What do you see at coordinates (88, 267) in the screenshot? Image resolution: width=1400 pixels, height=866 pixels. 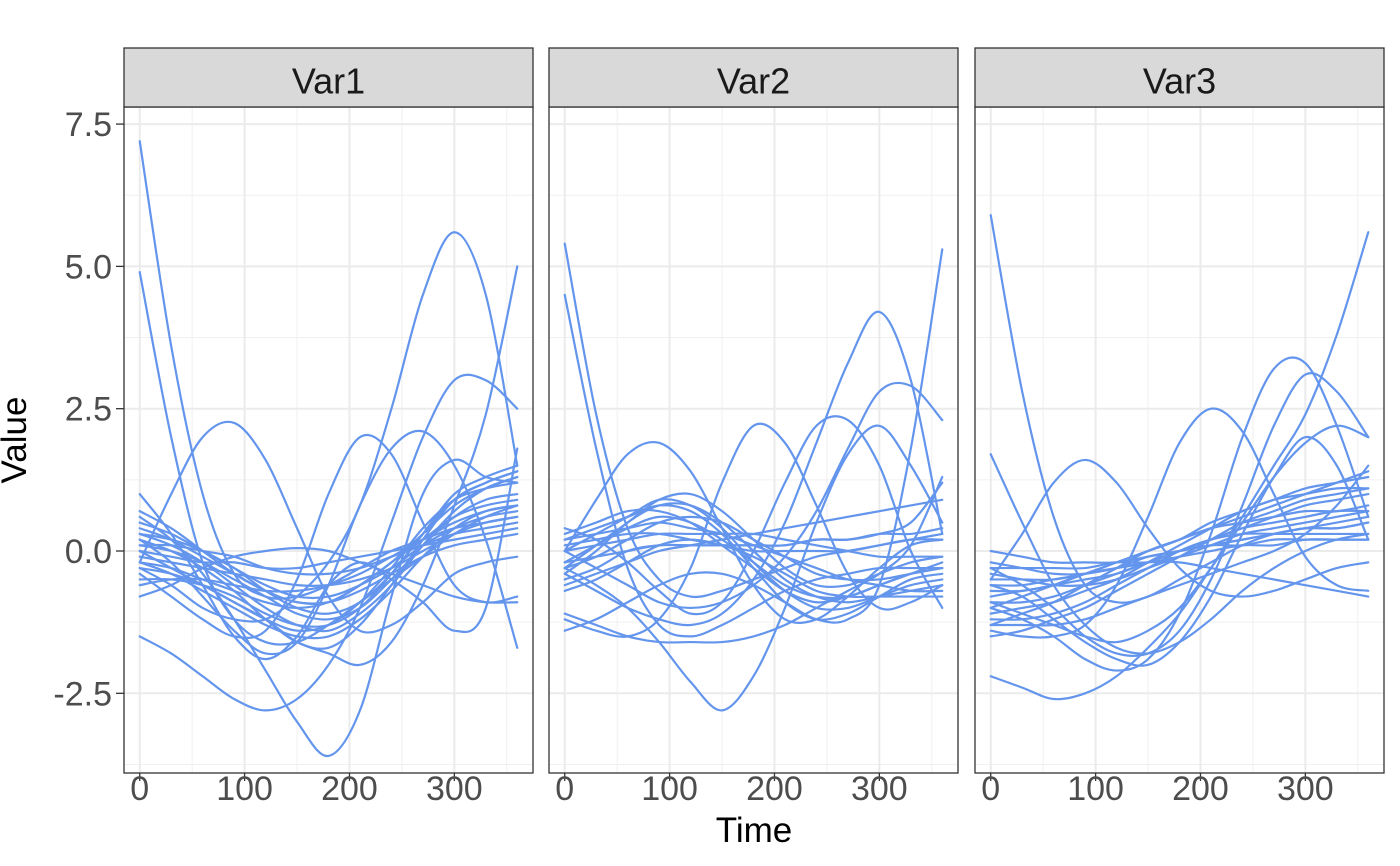 I see `y-tick-label: 5.0` at bounding box center [88, 267].